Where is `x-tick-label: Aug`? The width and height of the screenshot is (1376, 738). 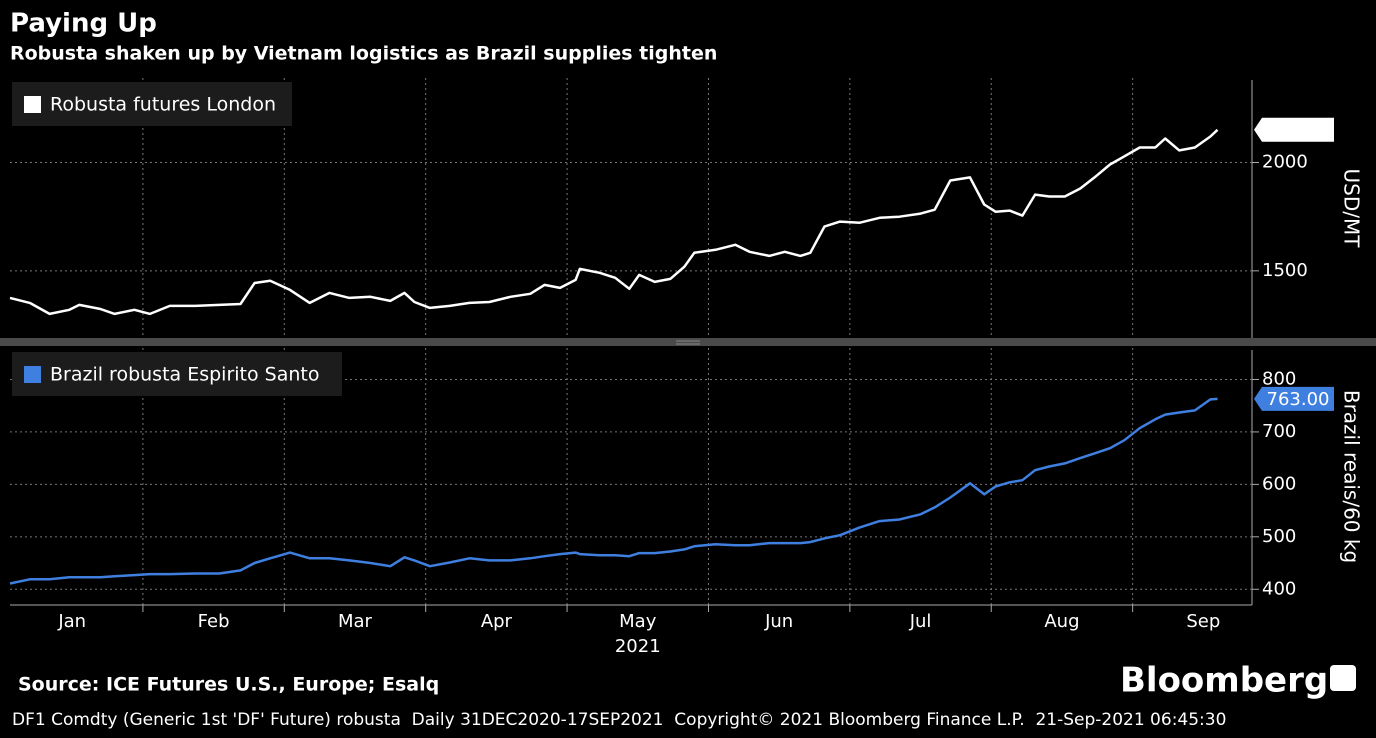 x-tick-label: Aug is located at coordinates (1061, 621).